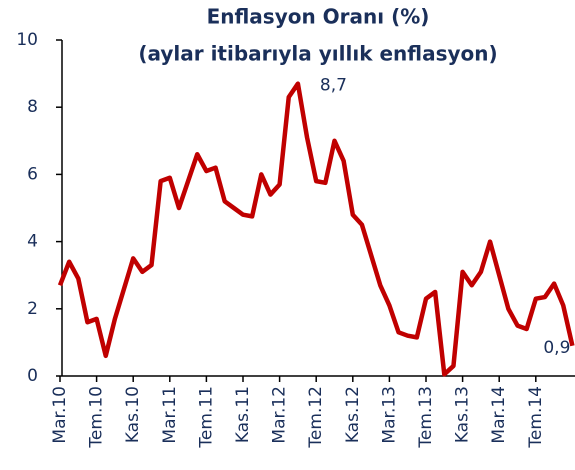  I want to click on y-tick-label: 10, so click(27, 40).